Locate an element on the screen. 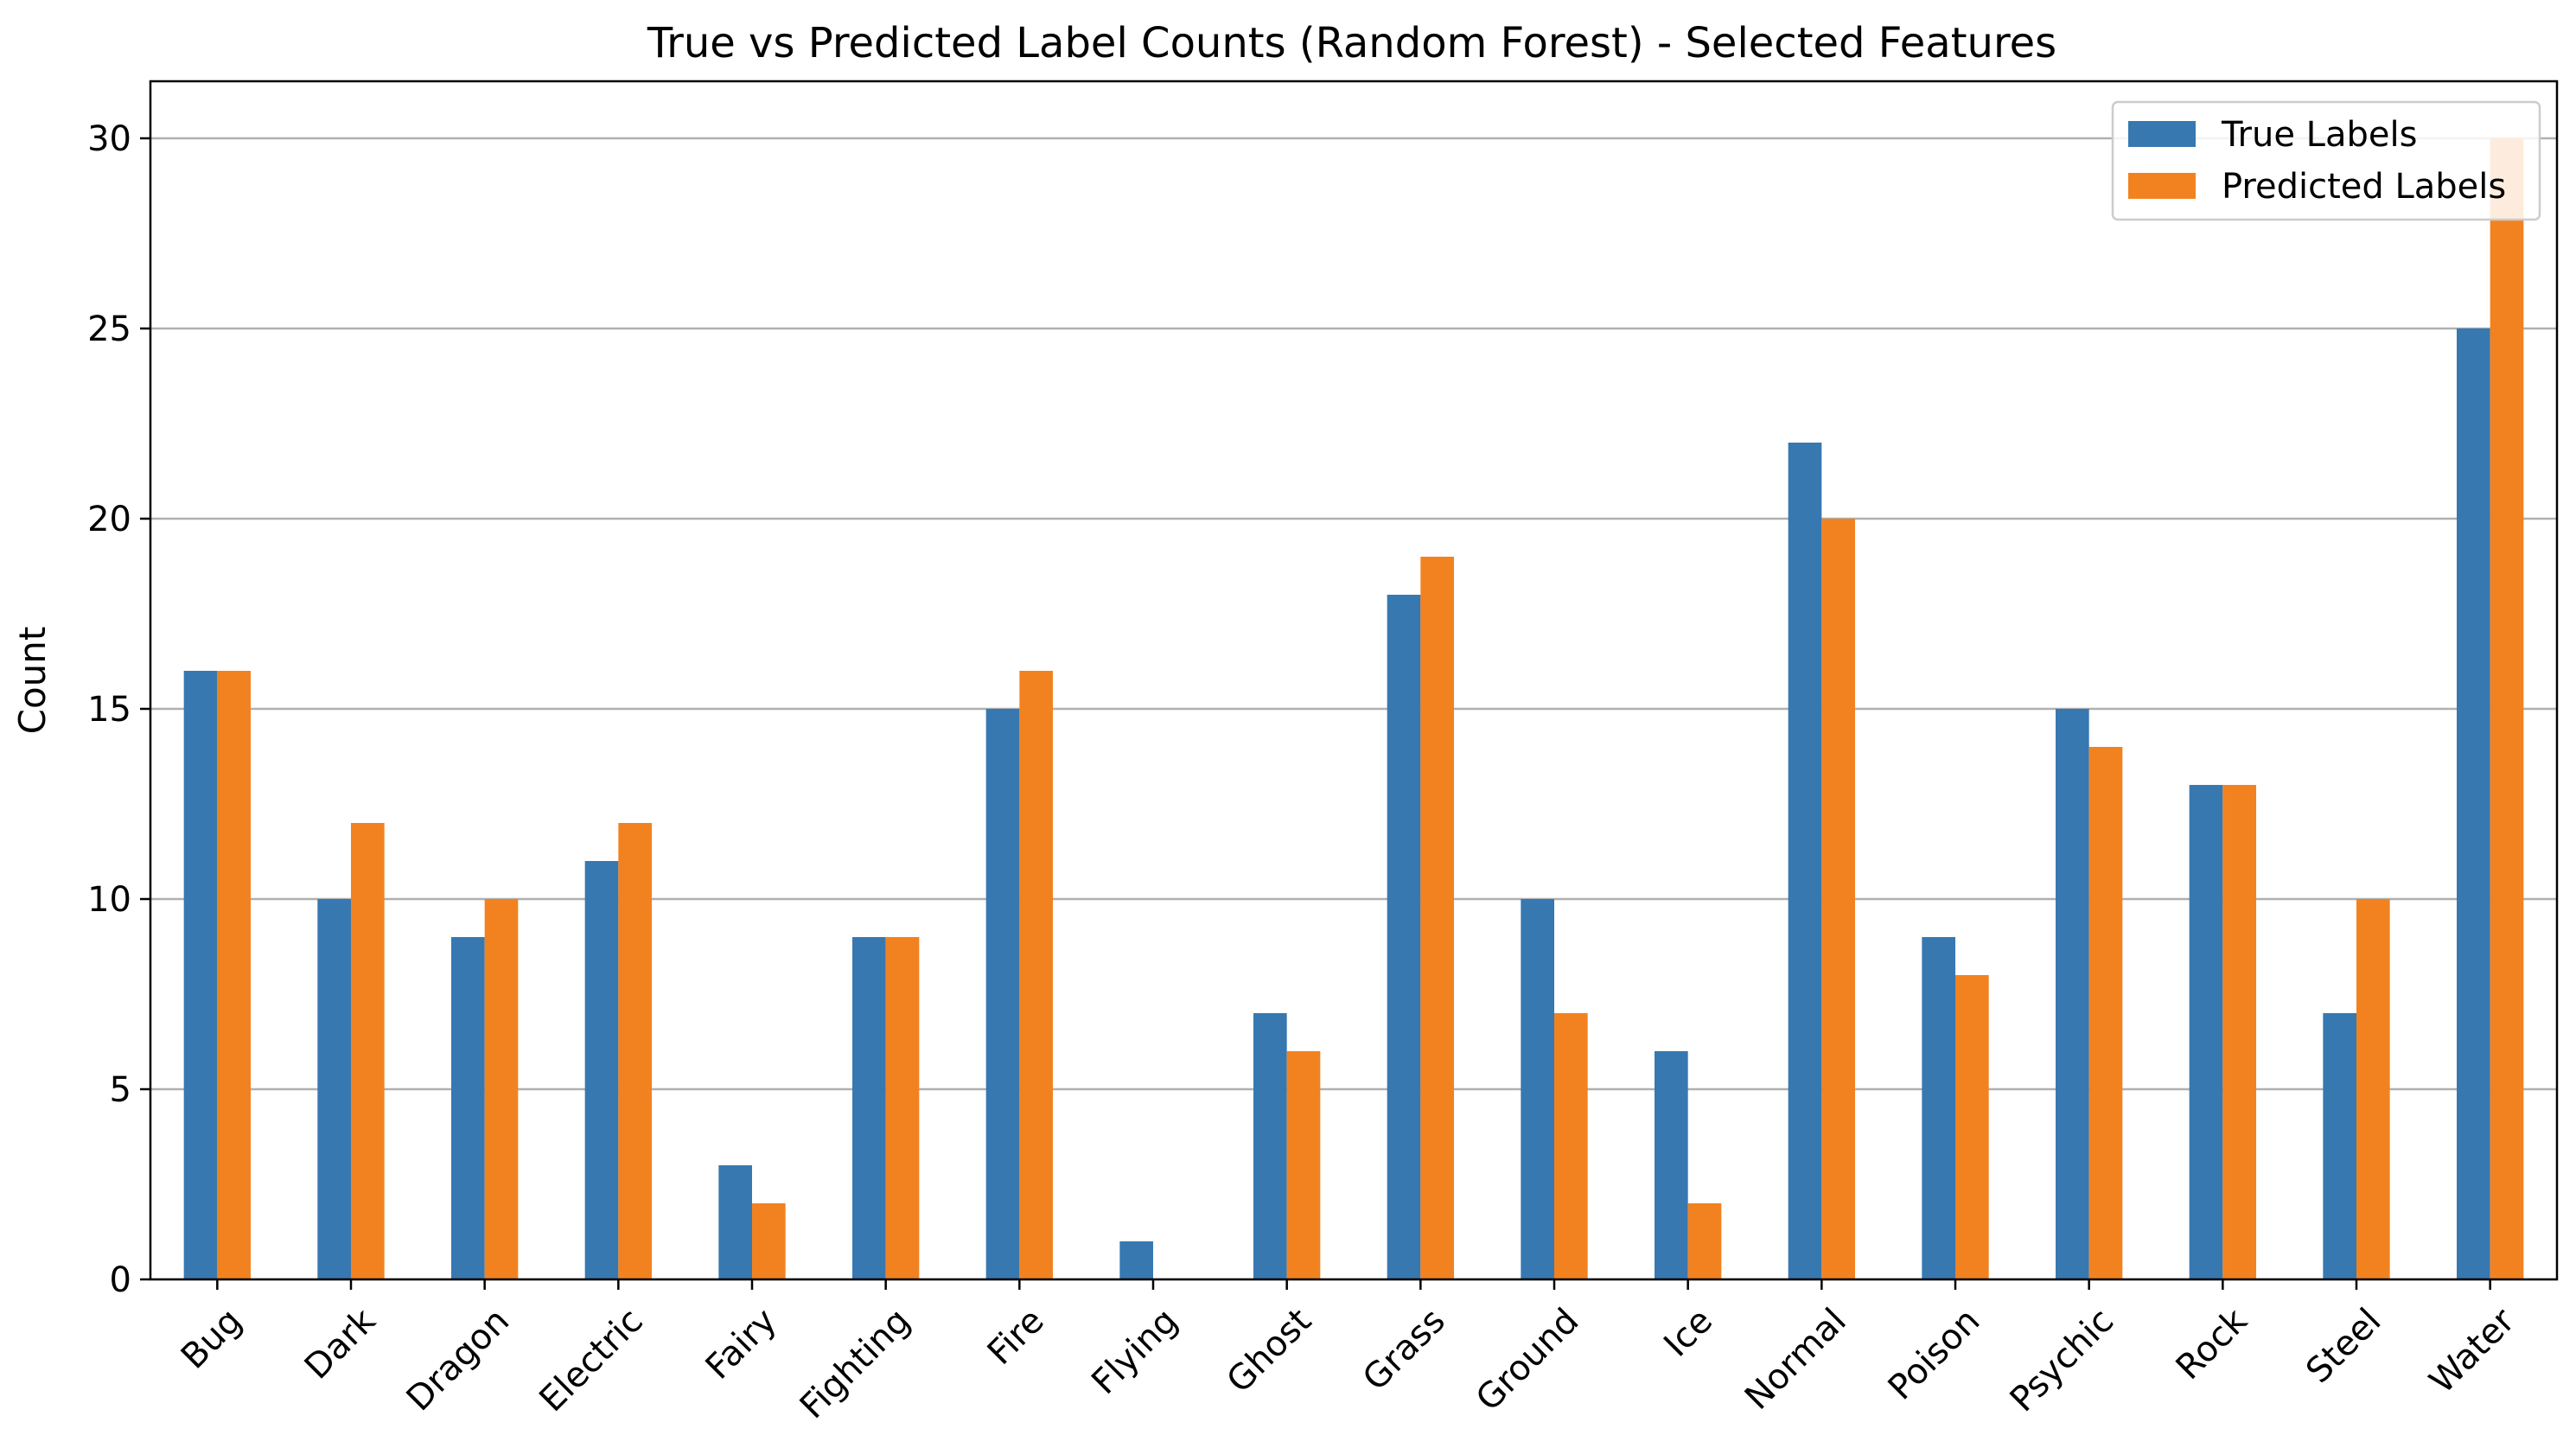  x-tick-label: Grass is located at coordinates (1404, 1350).